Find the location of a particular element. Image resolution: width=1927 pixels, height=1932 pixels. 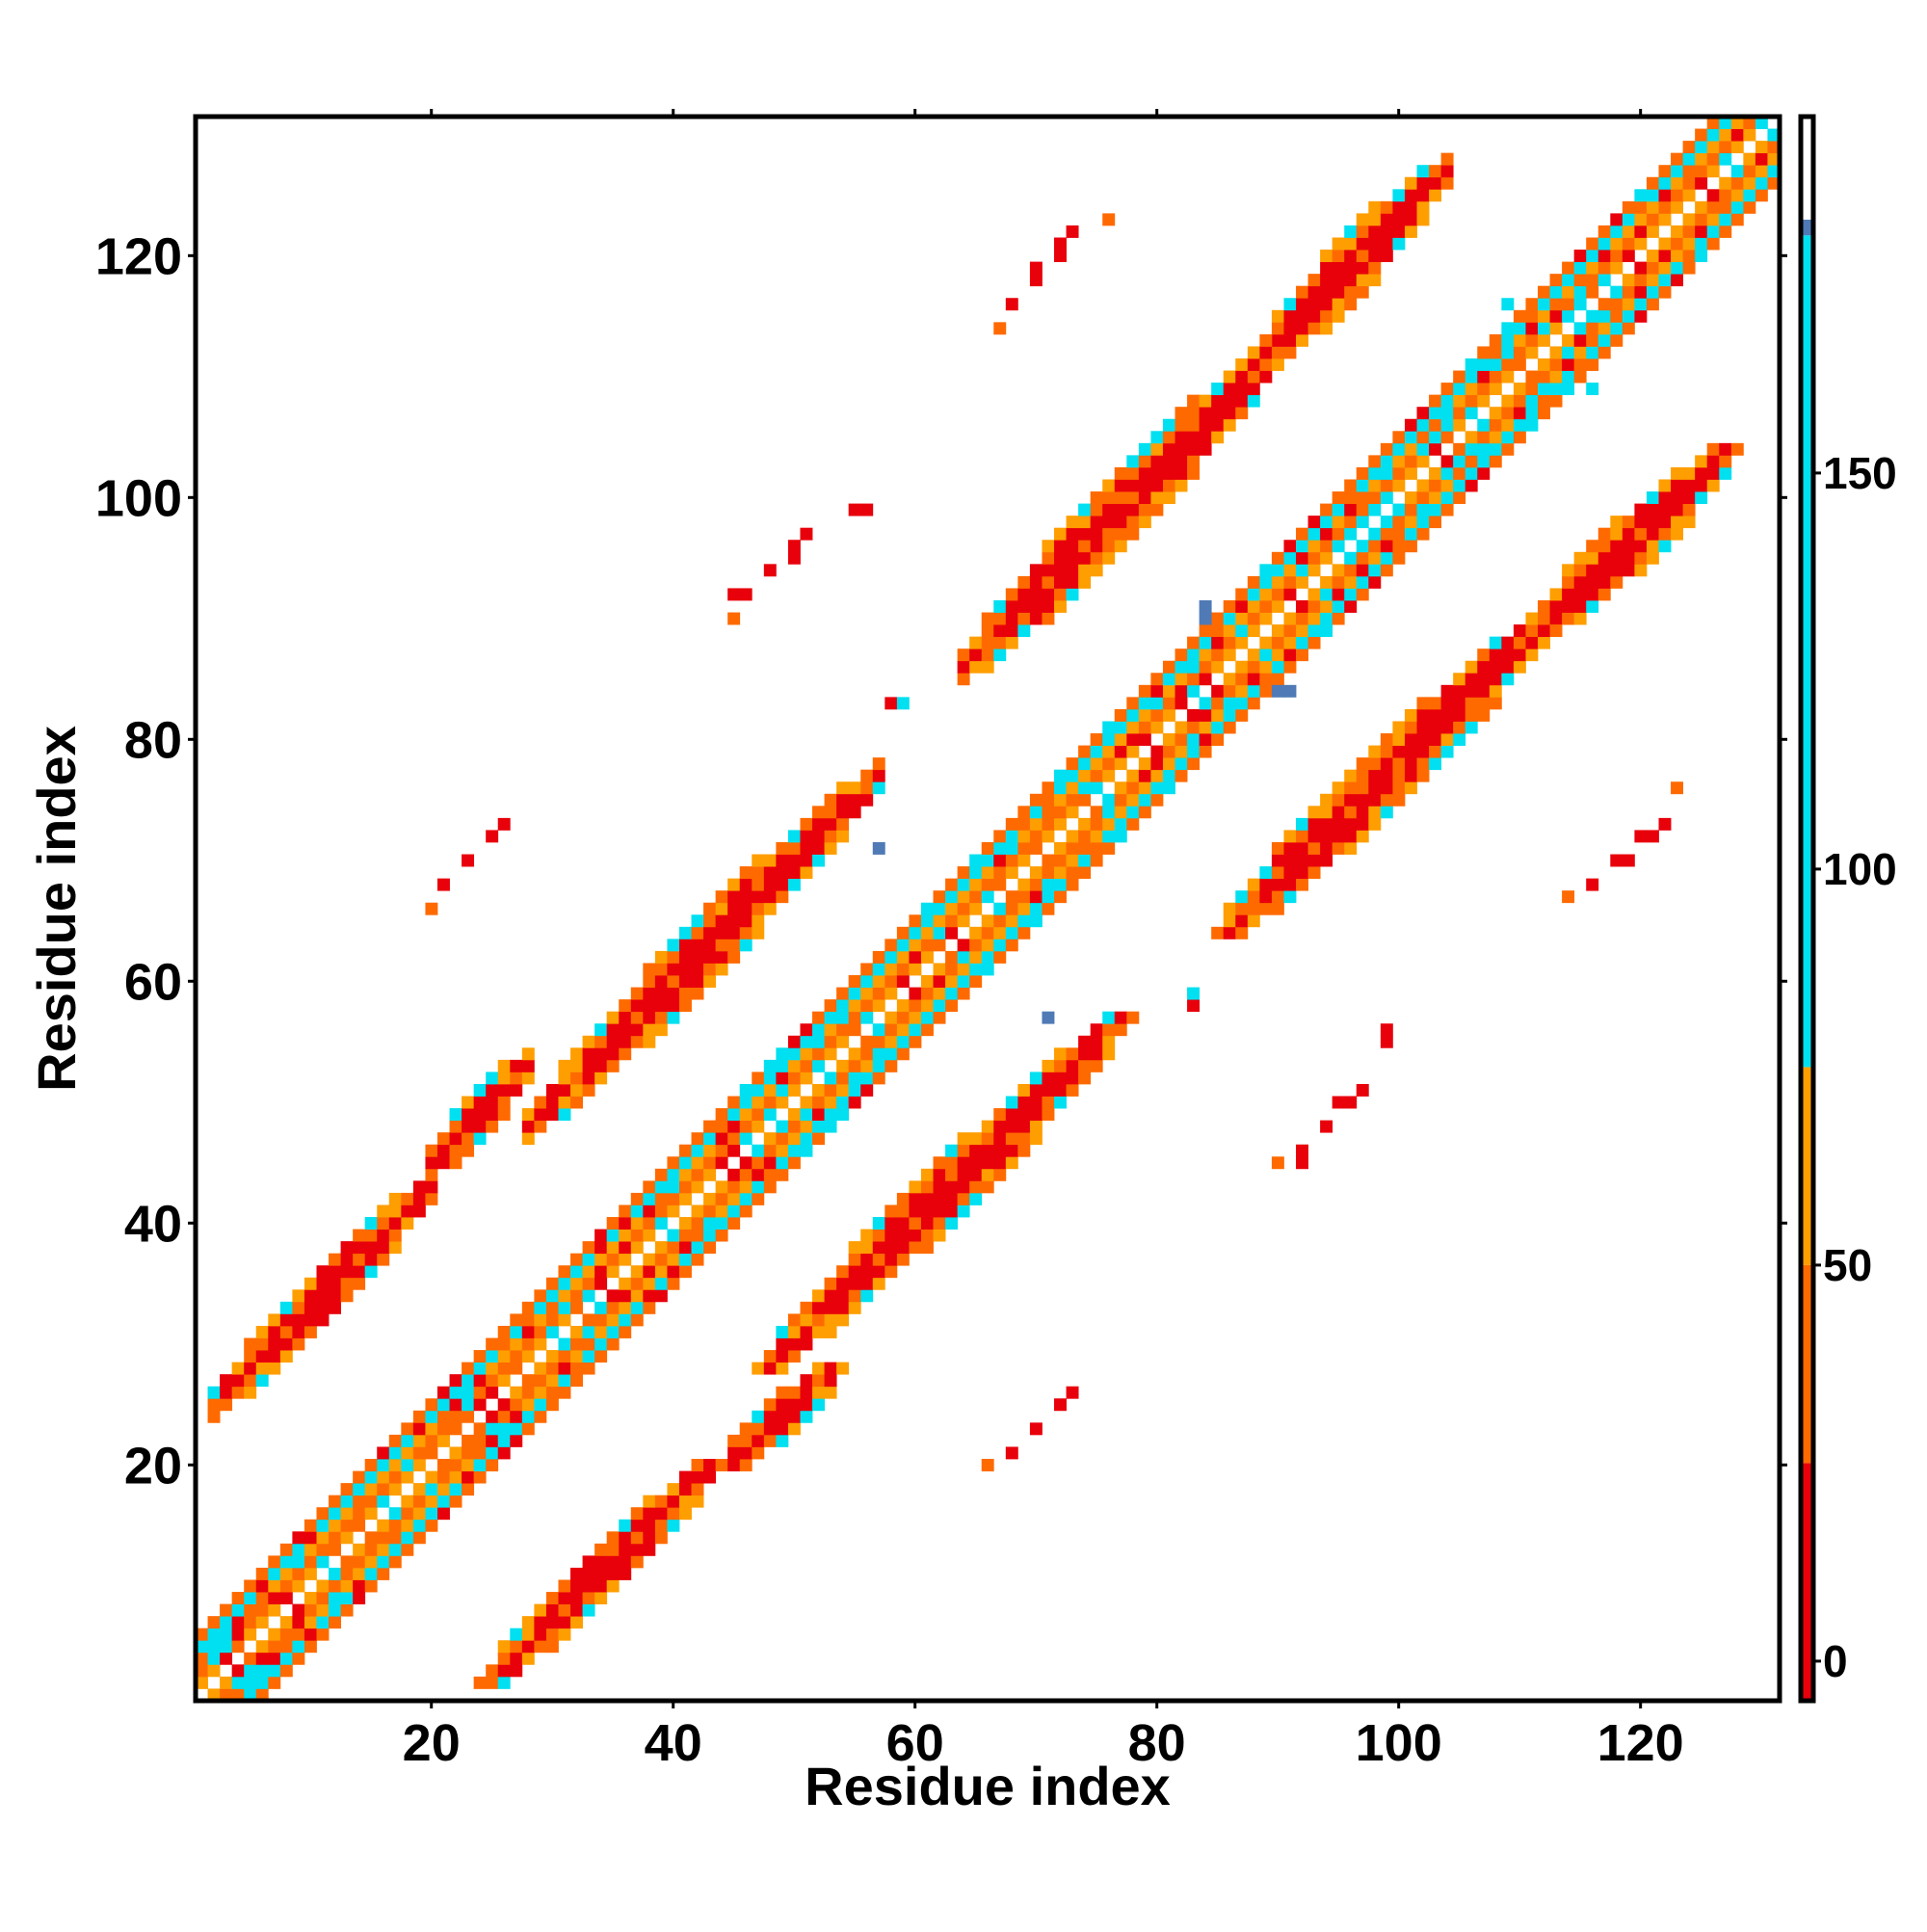

colorbar-band is located at coordinates (1807, 227).